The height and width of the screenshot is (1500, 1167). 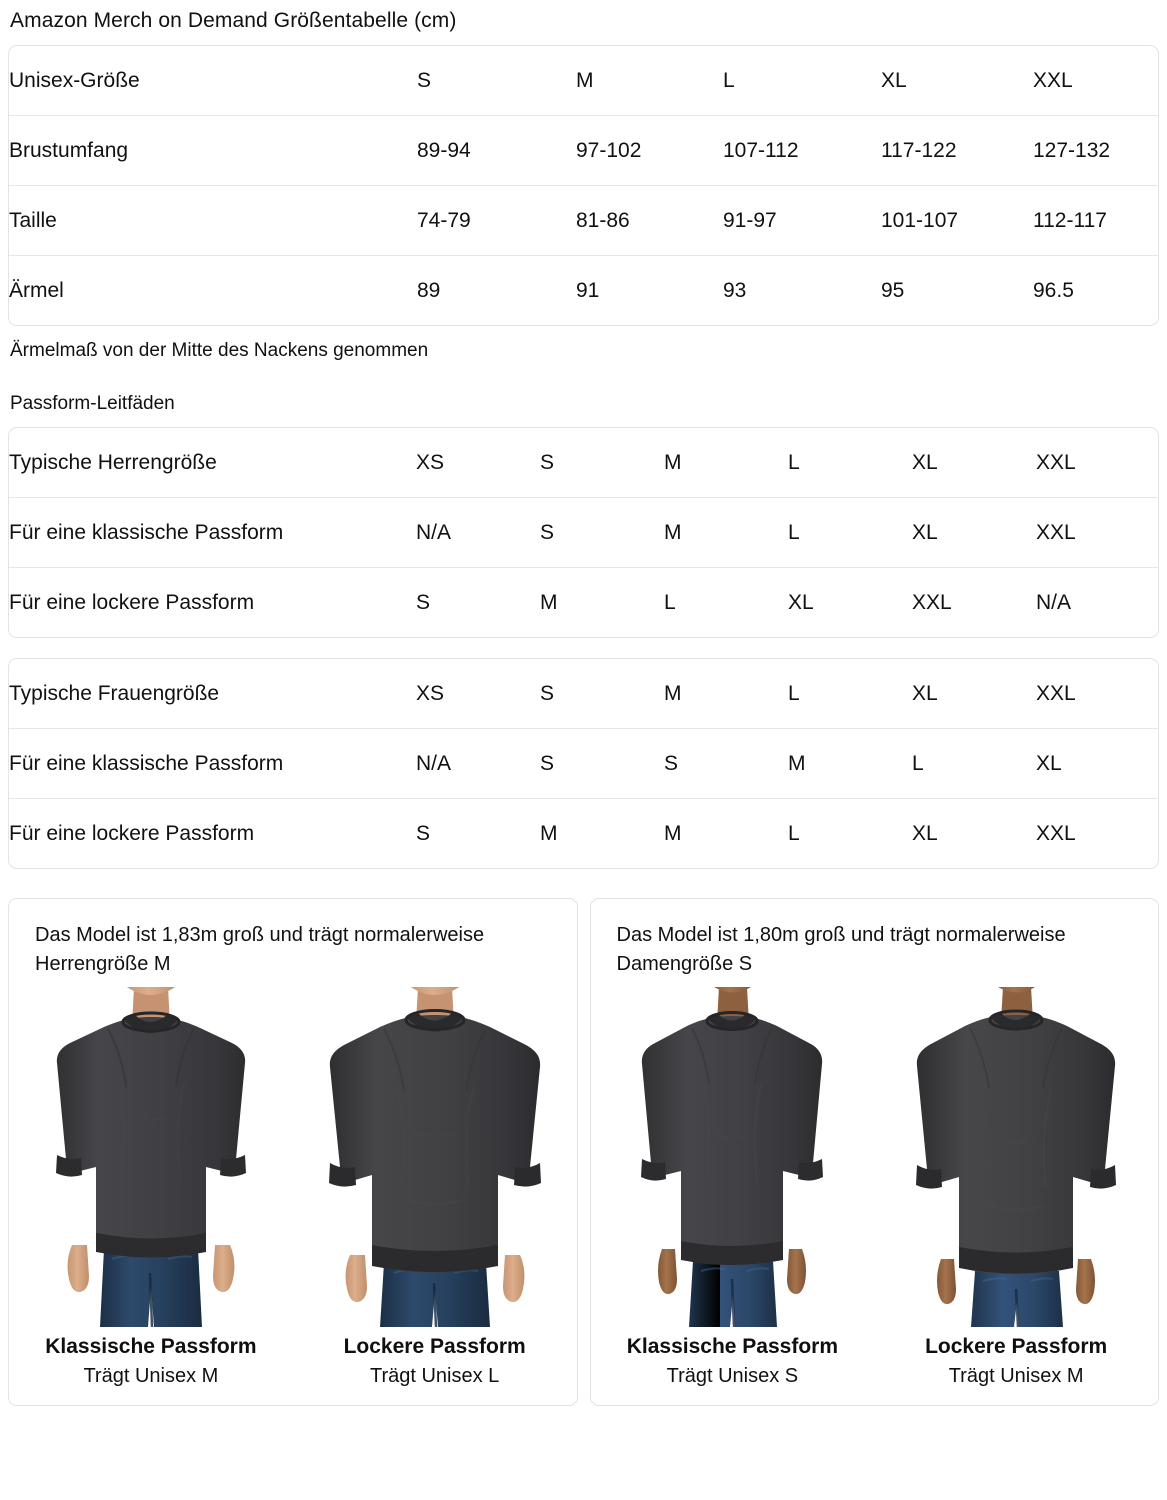 I want to click on female-classic-fit-illustration, so click(x=732, y=1157).